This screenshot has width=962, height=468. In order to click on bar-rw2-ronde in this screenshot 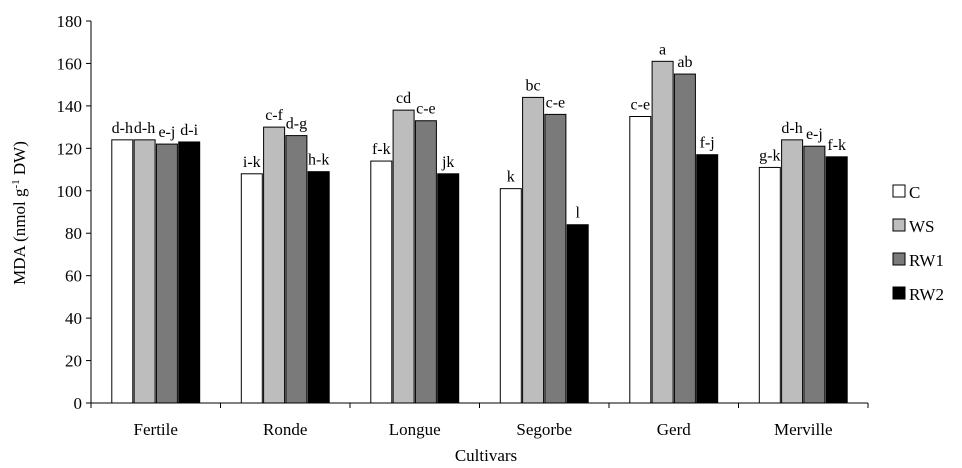, I will do `click(318, 287)`.